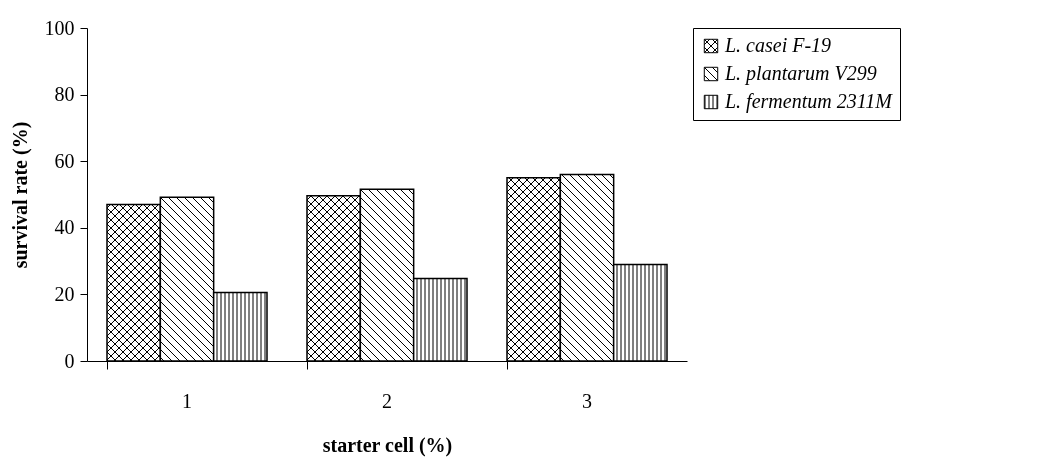  Describe the element at coordinates (778, 45) in the screenshot. I see `legend-label: L. casei F-19` at that location.